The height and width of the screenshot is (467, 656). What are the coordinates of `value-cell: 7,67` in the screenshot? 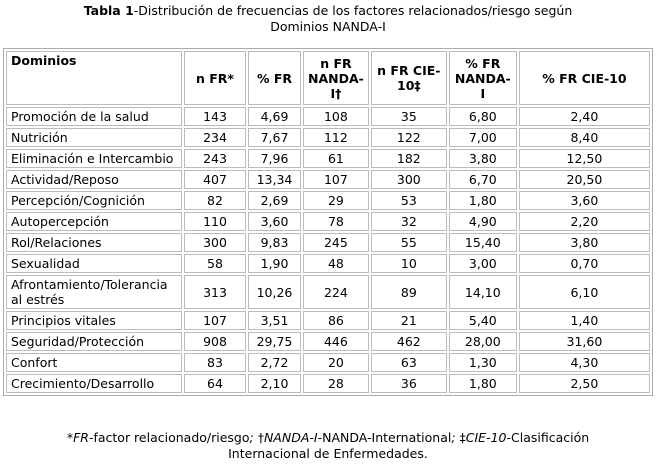 It's located at (274, 137).